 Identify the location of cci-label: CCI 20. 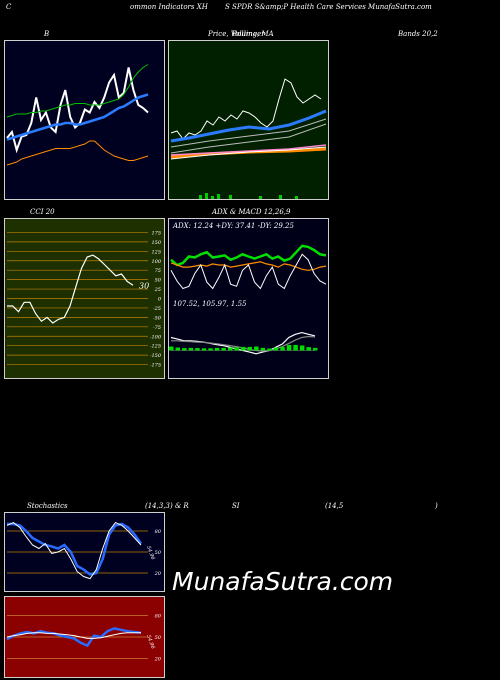
(42, 212).